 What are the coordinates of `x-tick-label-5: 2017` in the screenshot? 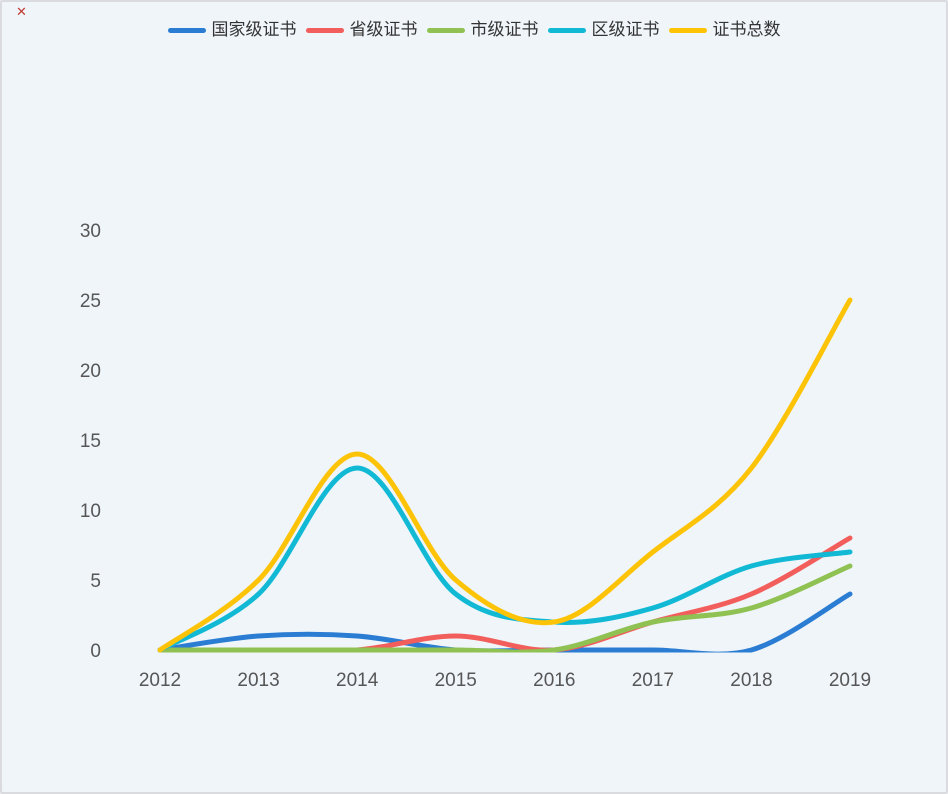 It's located at (653, 680).